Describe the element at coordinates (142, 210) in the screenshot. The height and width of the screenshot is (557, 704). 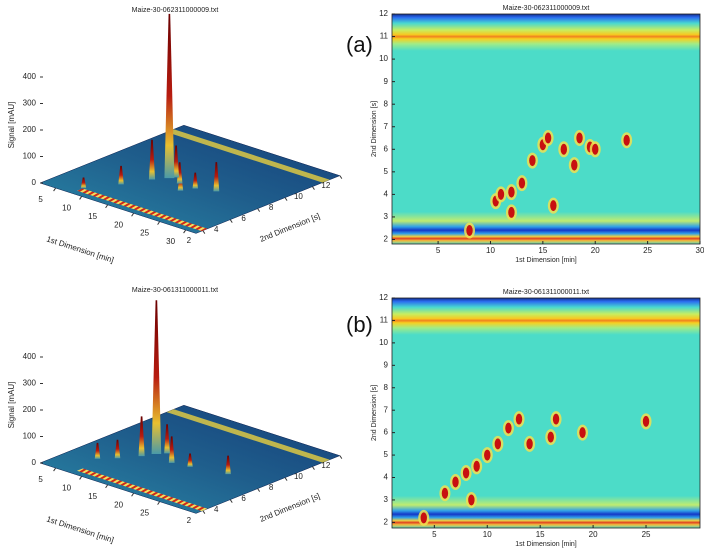
I see `surface-artifact` at that location.